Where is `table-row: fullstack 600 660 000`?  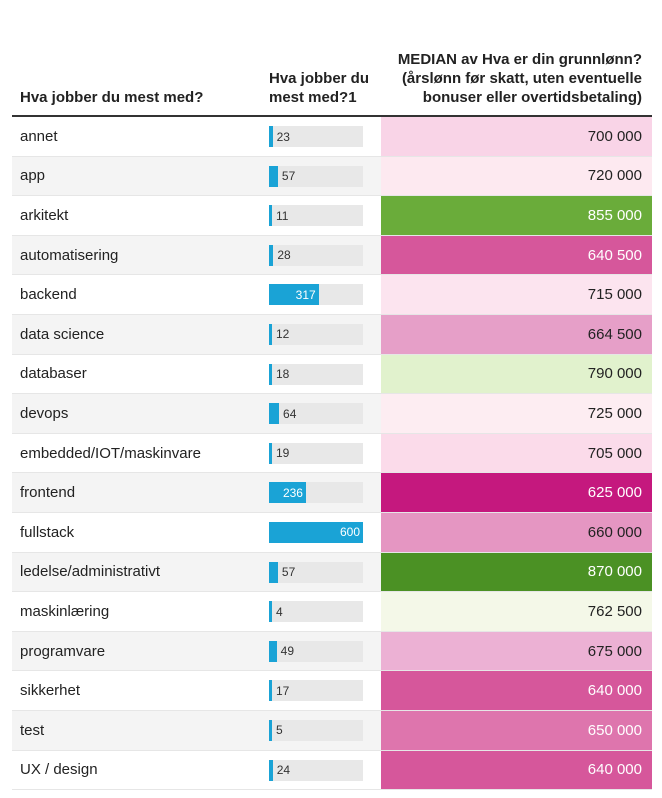 table-row: fullstack 600 660 000 is located at coordinates (332, 532).